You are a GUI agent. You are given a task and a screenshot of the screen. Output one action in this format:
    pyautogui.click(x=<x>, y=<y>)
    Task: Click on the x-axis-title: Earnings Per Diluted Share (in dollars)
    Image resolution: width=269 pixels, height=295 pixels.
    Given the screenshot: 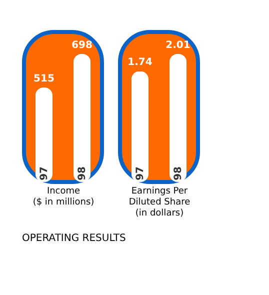 What is the action you would take?
    pyautogui.click(x=159, y=202)
    